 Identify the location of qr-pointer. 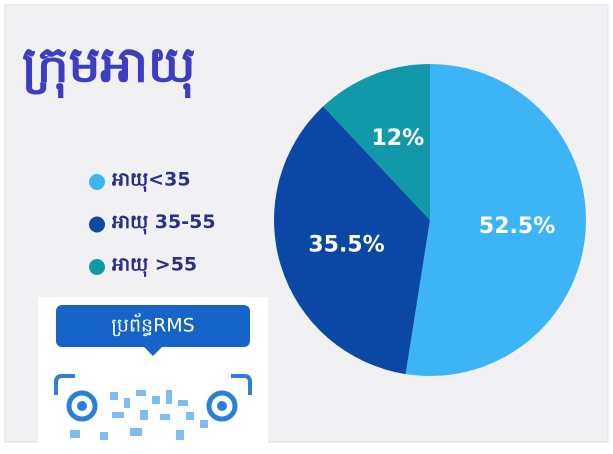
(153, 351).